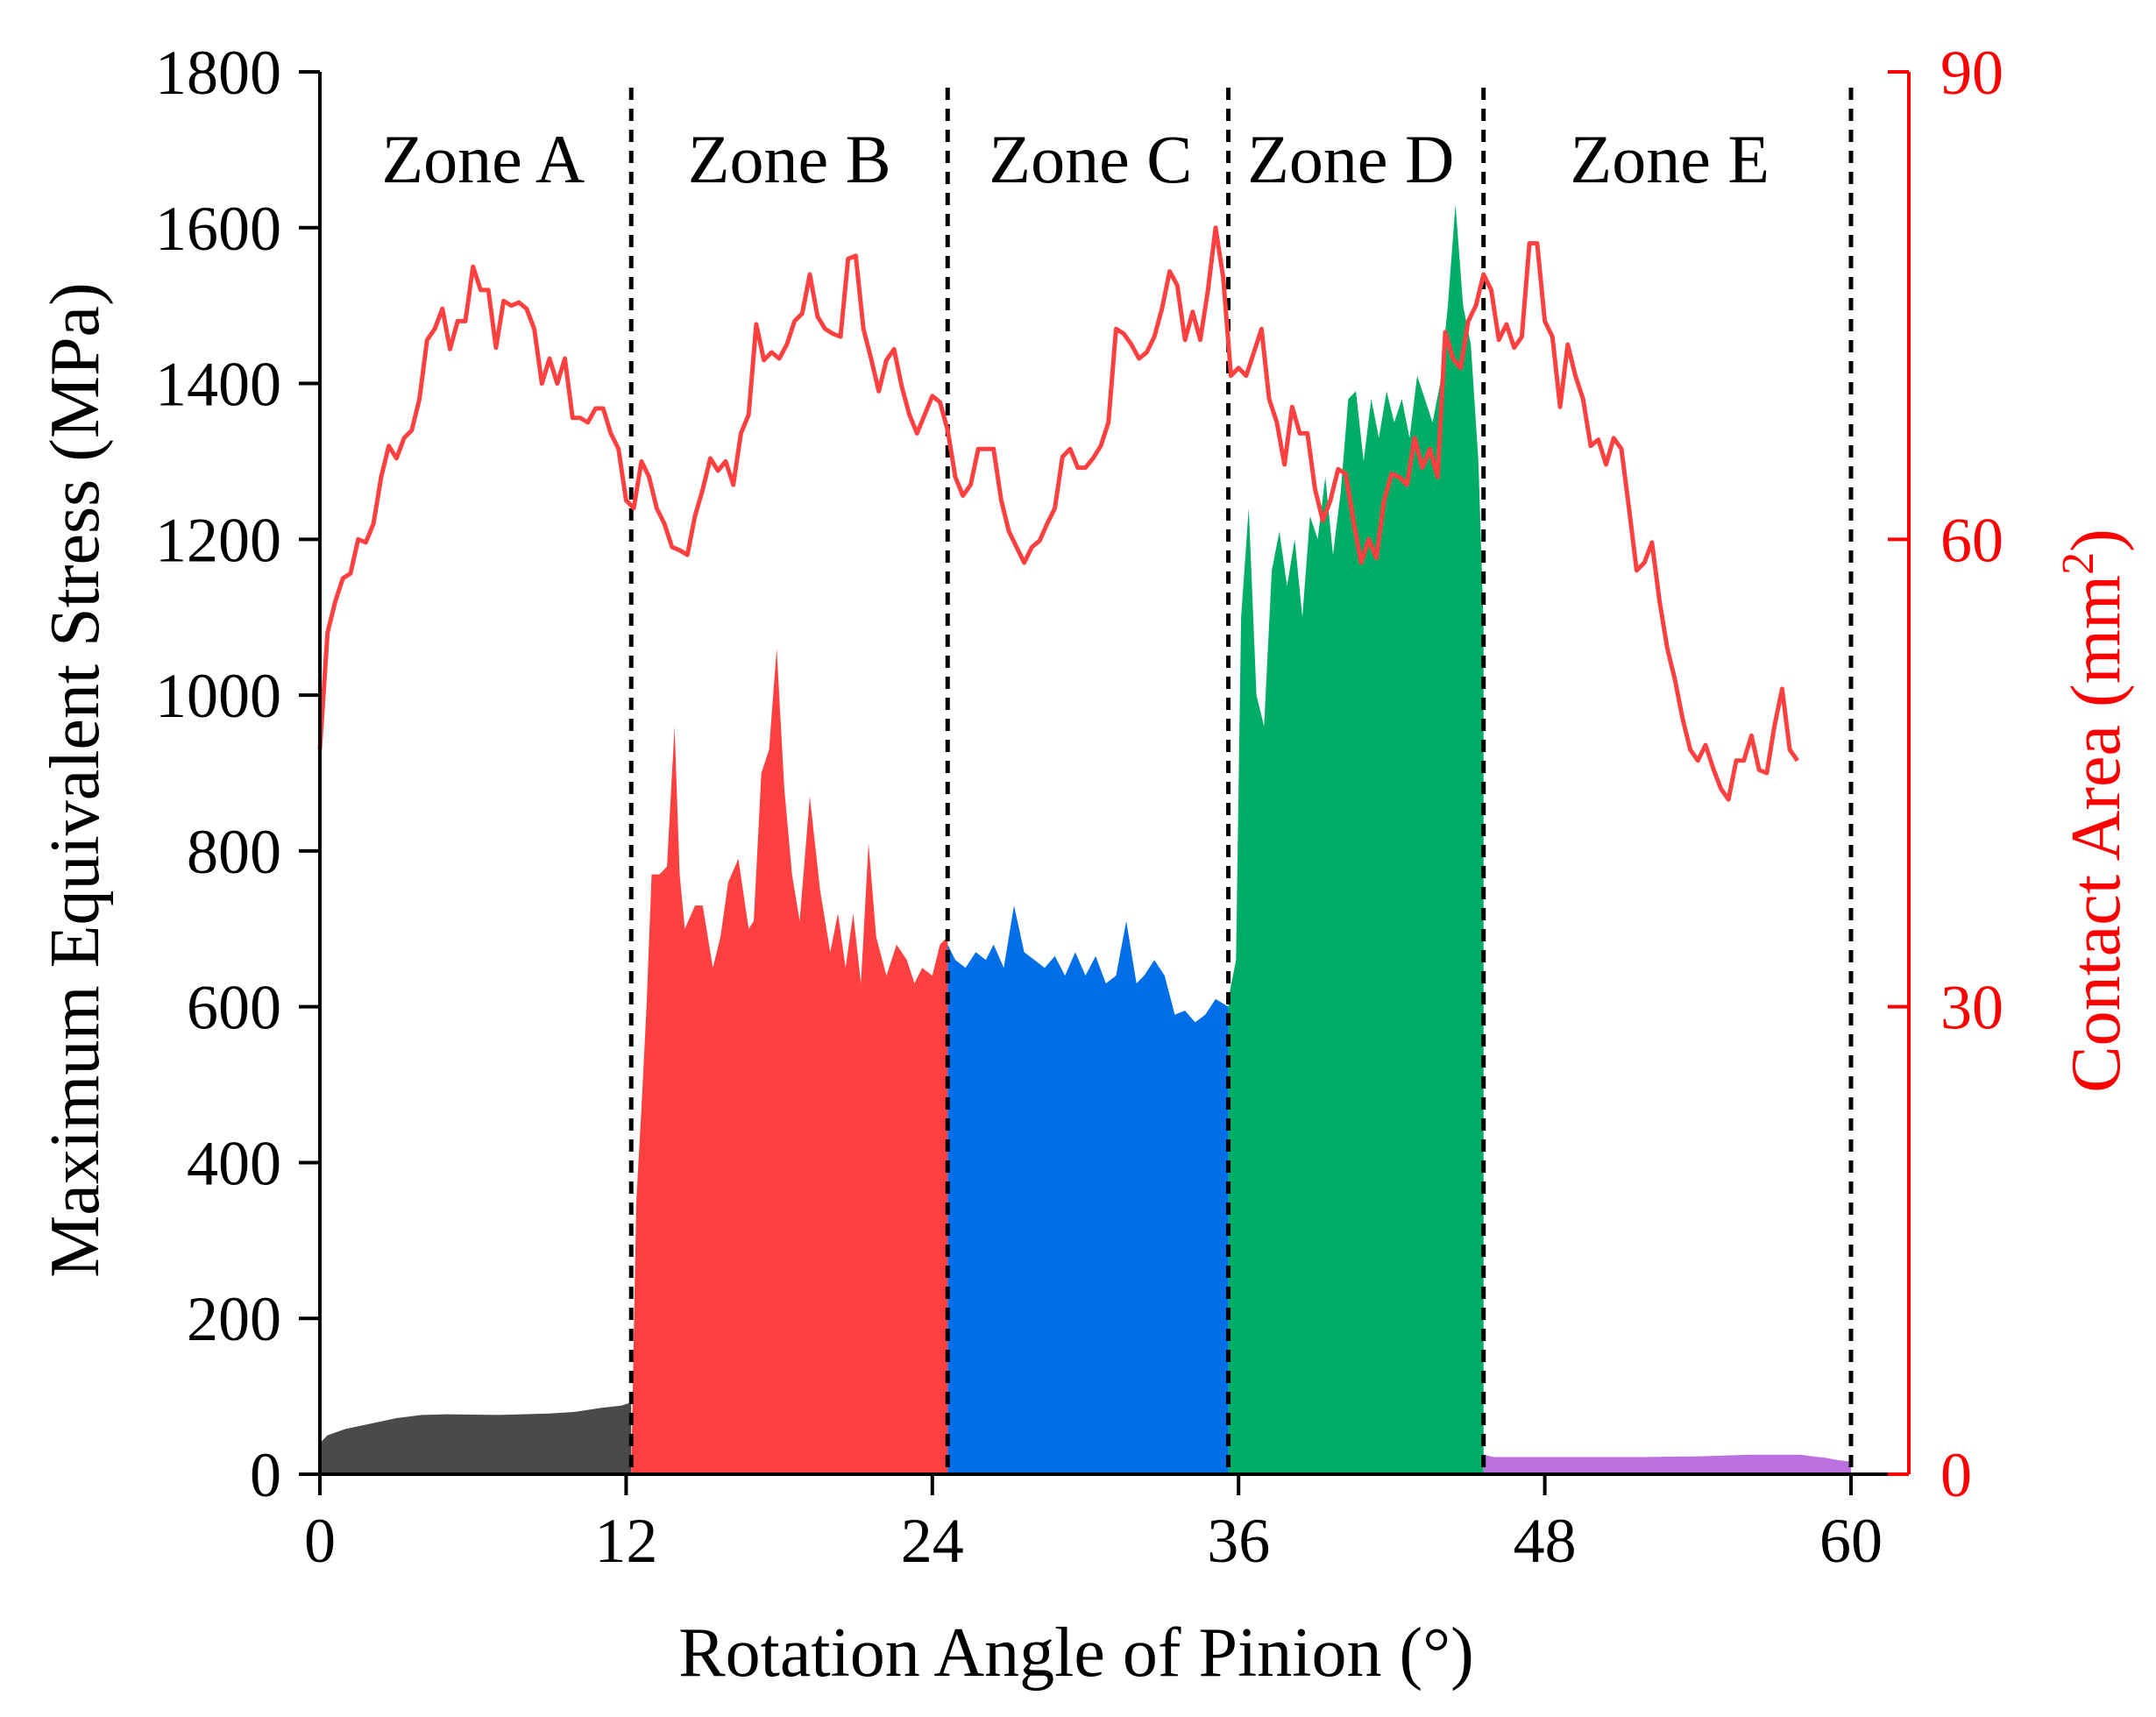  I want to click on zone-label: Zone A, so click(483, 159).